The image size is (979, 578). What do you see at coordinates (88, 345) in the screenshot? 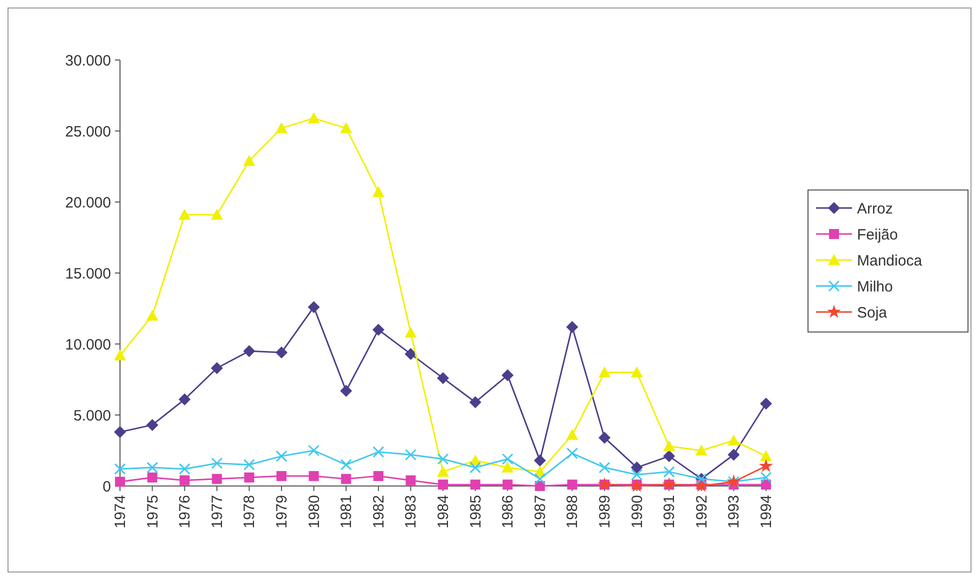
I see `y-tick-label: 10.000` at bounding box center [88, 345].